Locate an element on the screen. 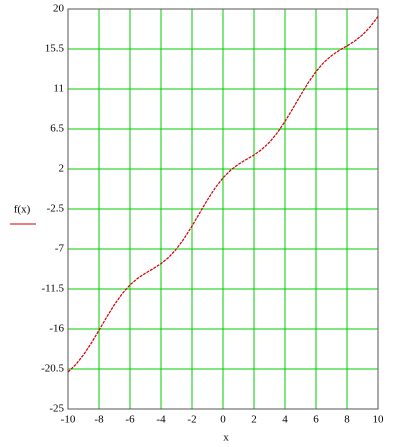  y-tick-label: 6.5 is located at coordinates (57, 129).